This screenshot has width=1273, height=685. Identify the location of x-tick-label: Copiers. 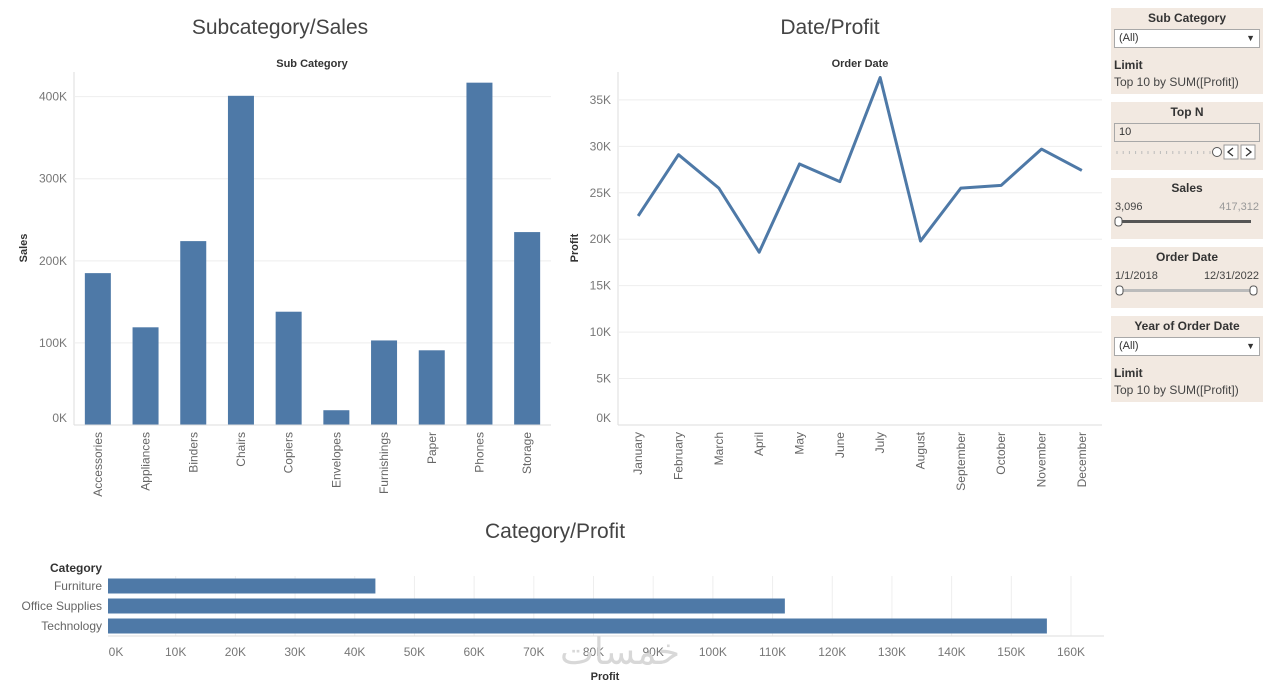
(289, 452).